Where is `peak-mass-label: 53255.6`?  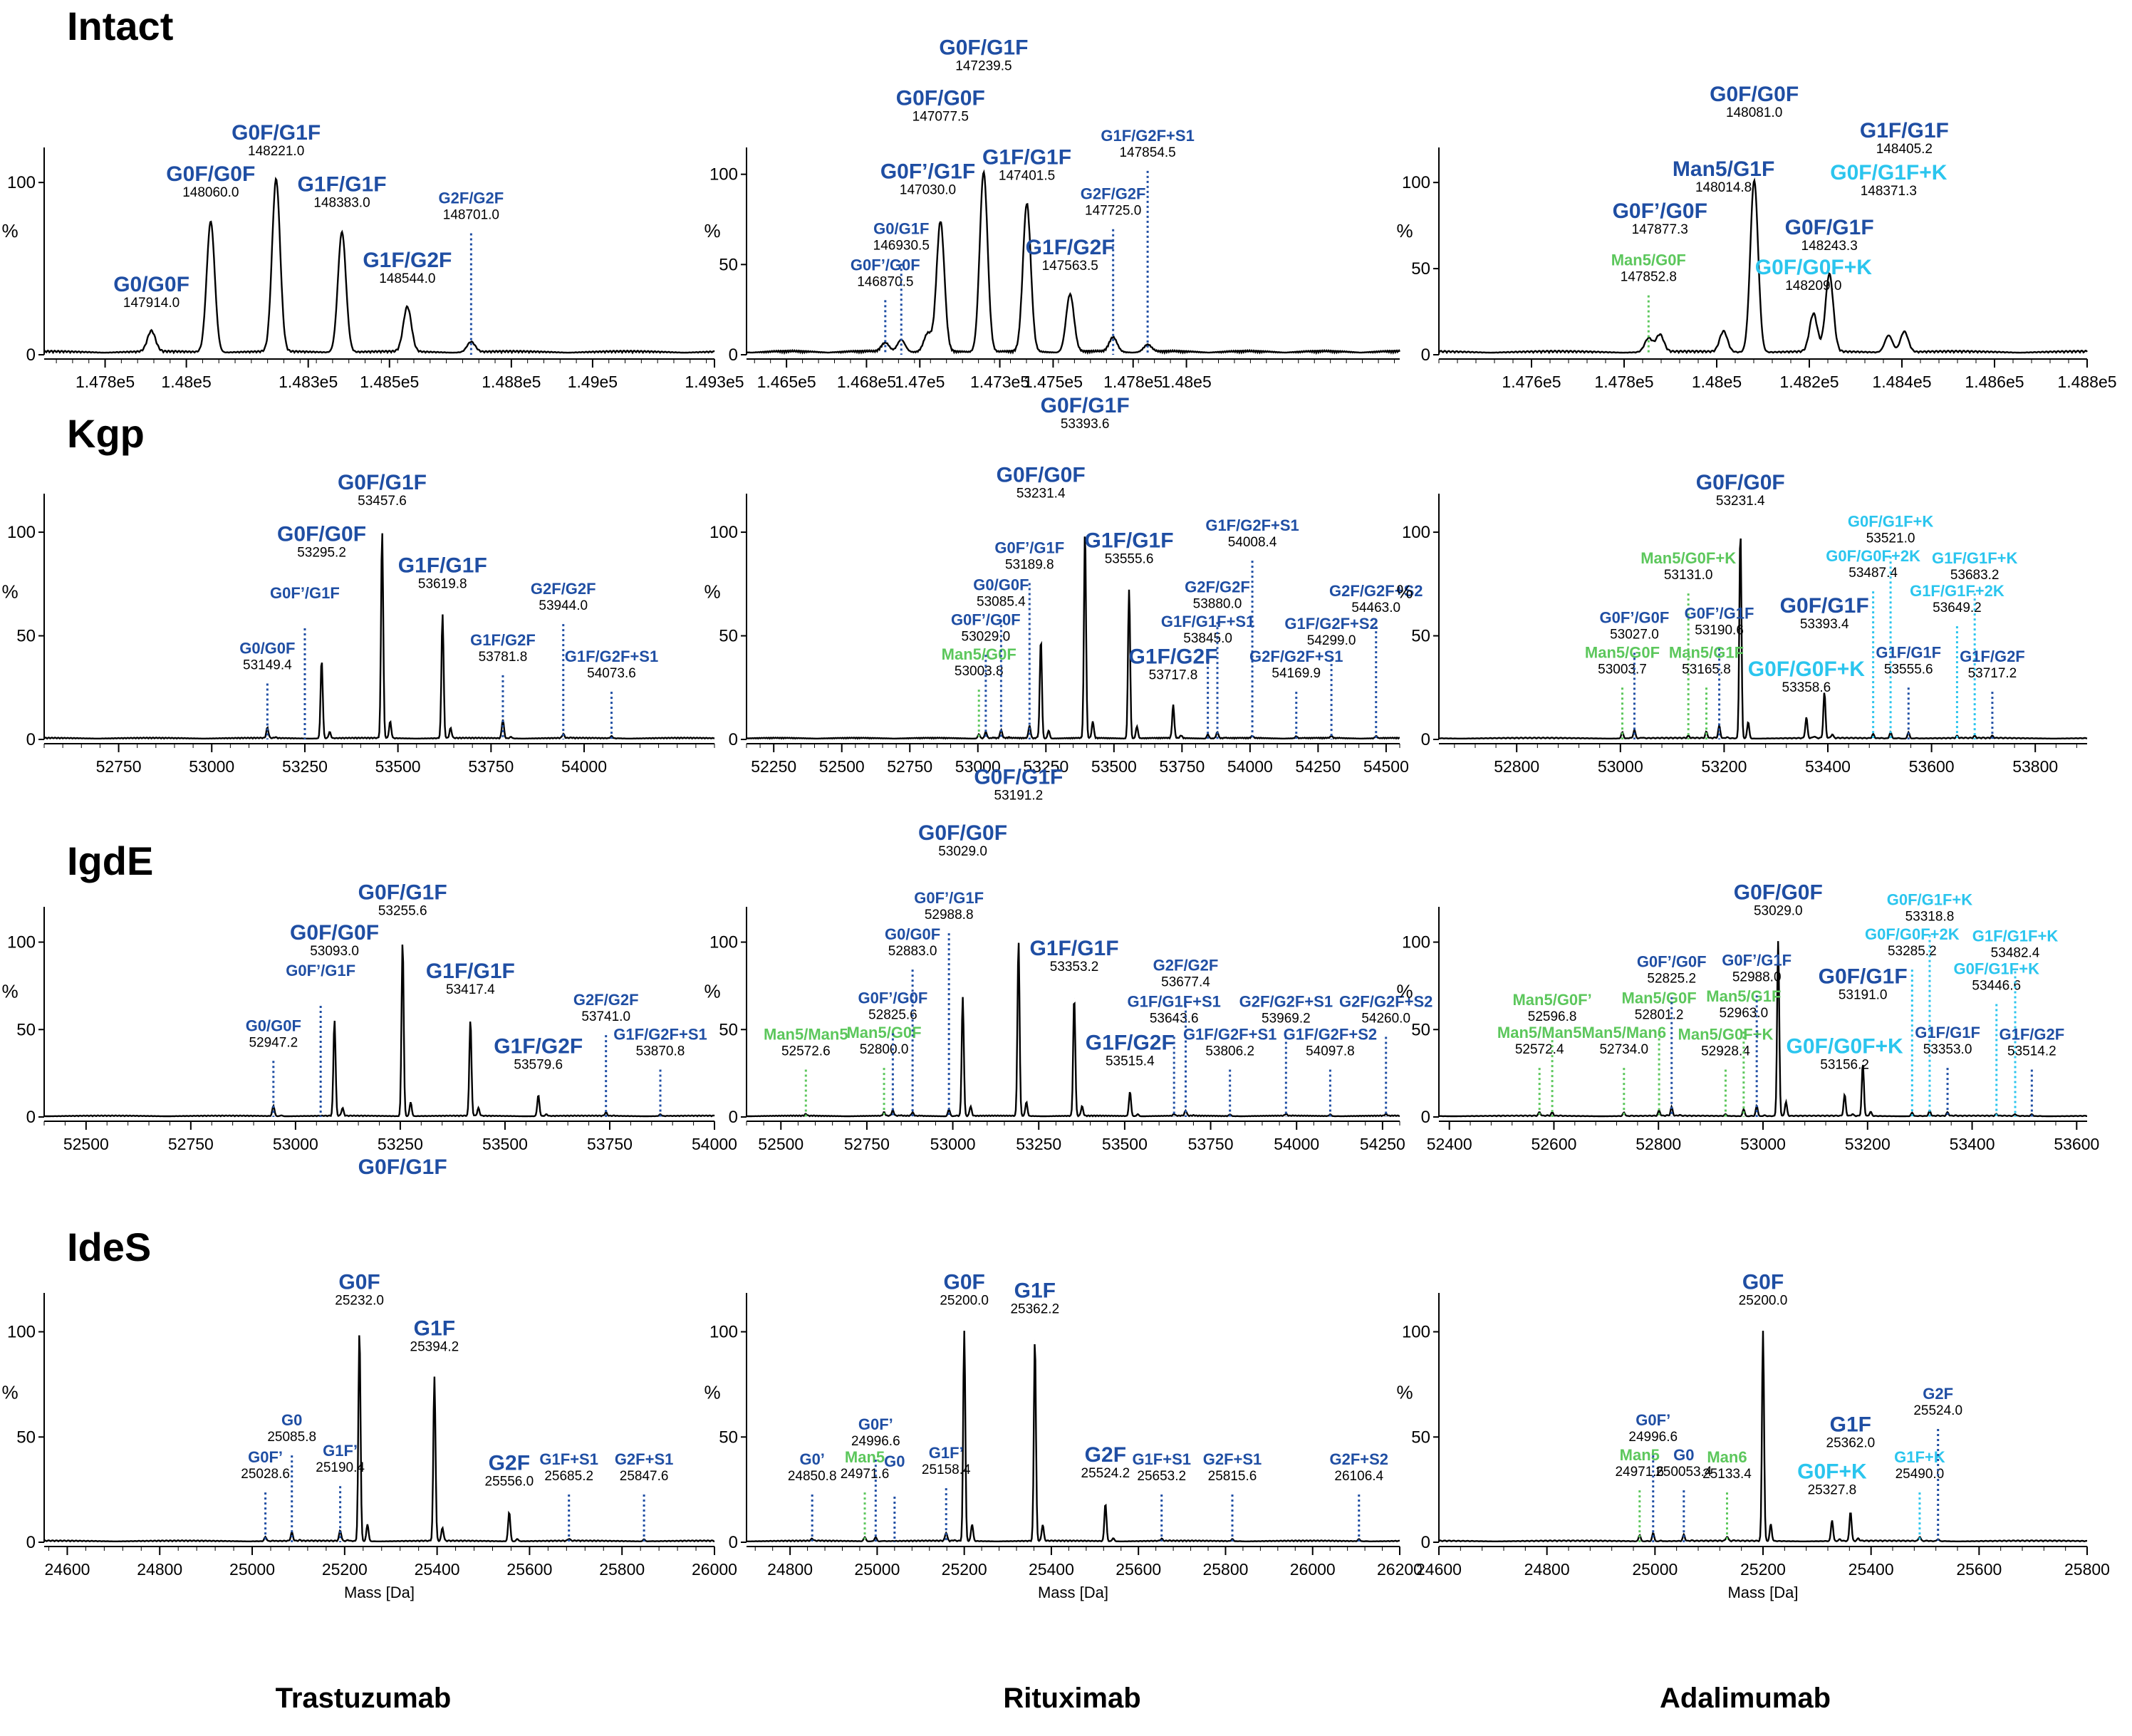 peak-mass-label: 53255.6 is located at coordinates (402, 912).